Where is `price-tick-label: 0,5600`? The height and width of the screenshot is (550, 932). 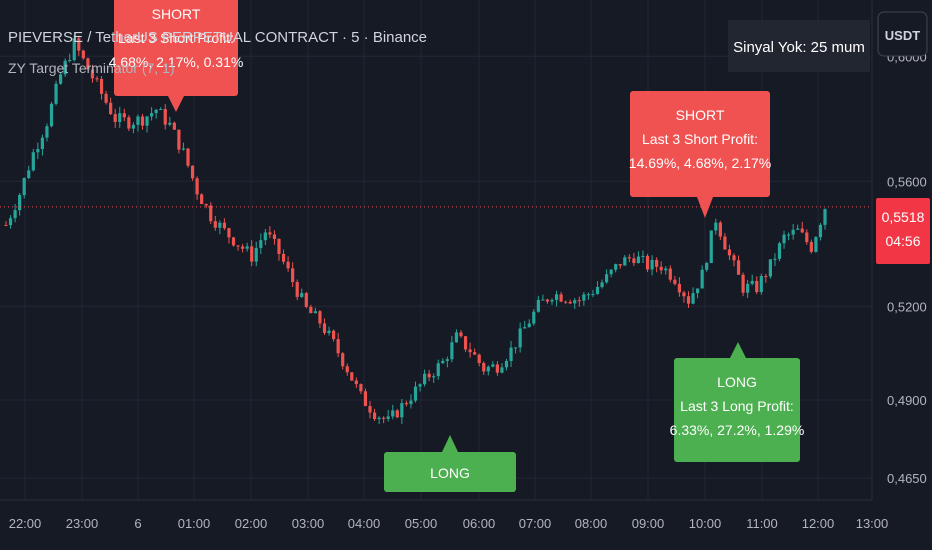 price-tick-label: 0,5600 is located at coordinates (907, 181).